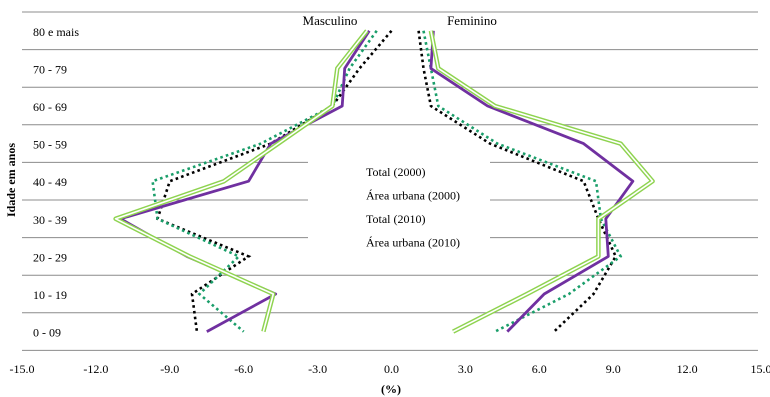 Image resolution: width=770 pixels, height=397 pixels. What do you see at coordinates (317, 369) in the screenshot?
I see `x-tick-label: -3.0` at bounding box center [317, 369].